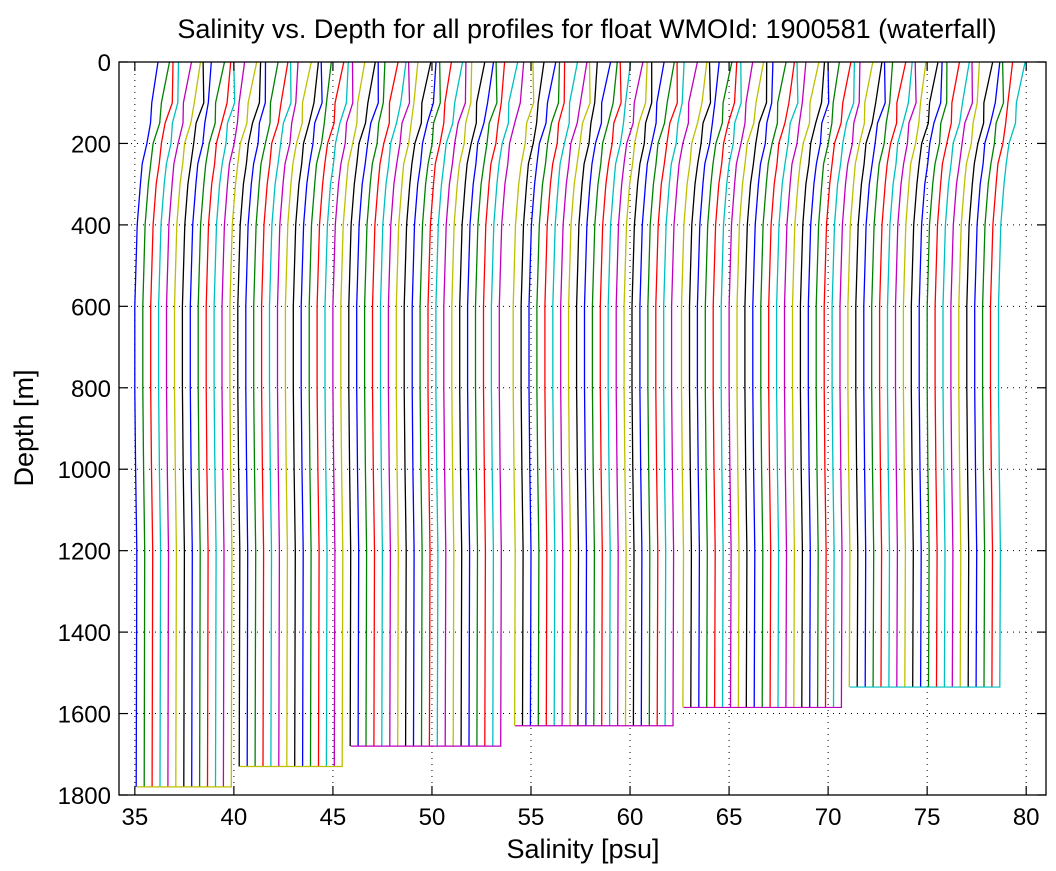 The image size is (1056, 871). Describe the element at coordinates (84, 430) in the screenshot. I see `y-tick-labels: 0 200 400 600 800 1000 1200 1400 1600 1800` at that location.